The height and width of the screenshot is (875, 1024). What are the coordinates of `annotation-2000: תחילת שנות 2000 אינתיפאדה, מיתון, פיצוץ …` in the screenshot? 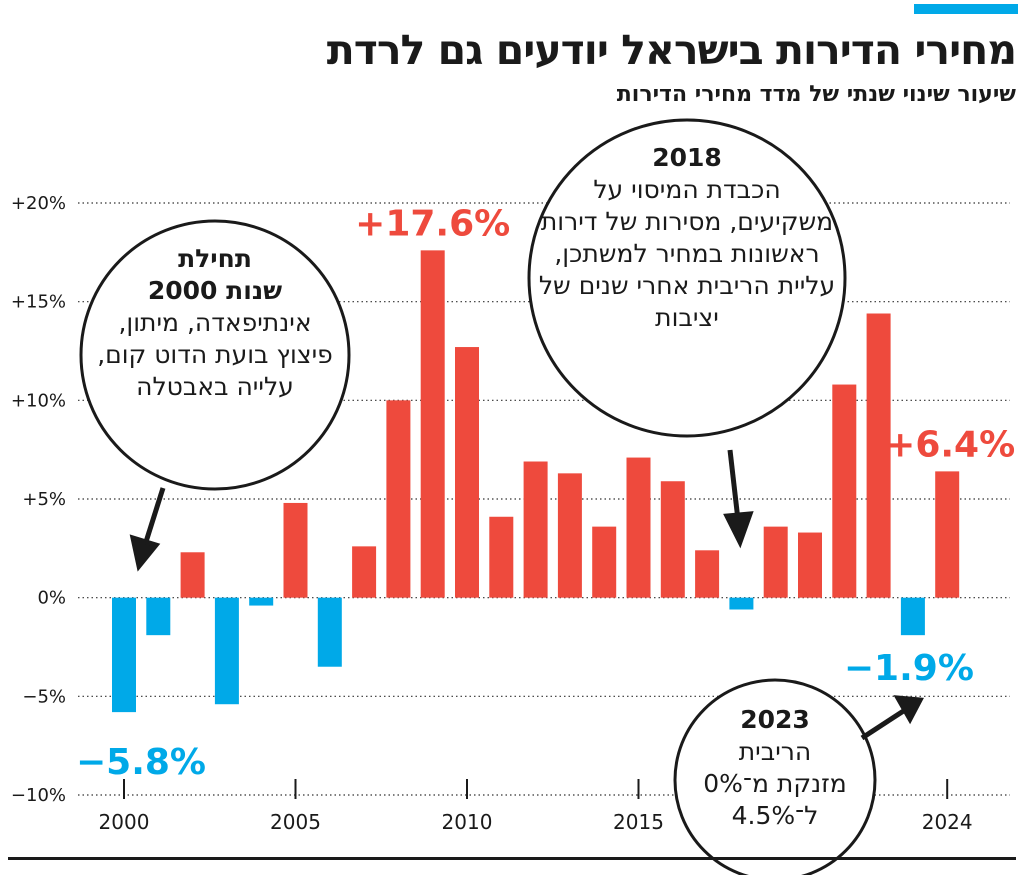 It's located at (215, 323).